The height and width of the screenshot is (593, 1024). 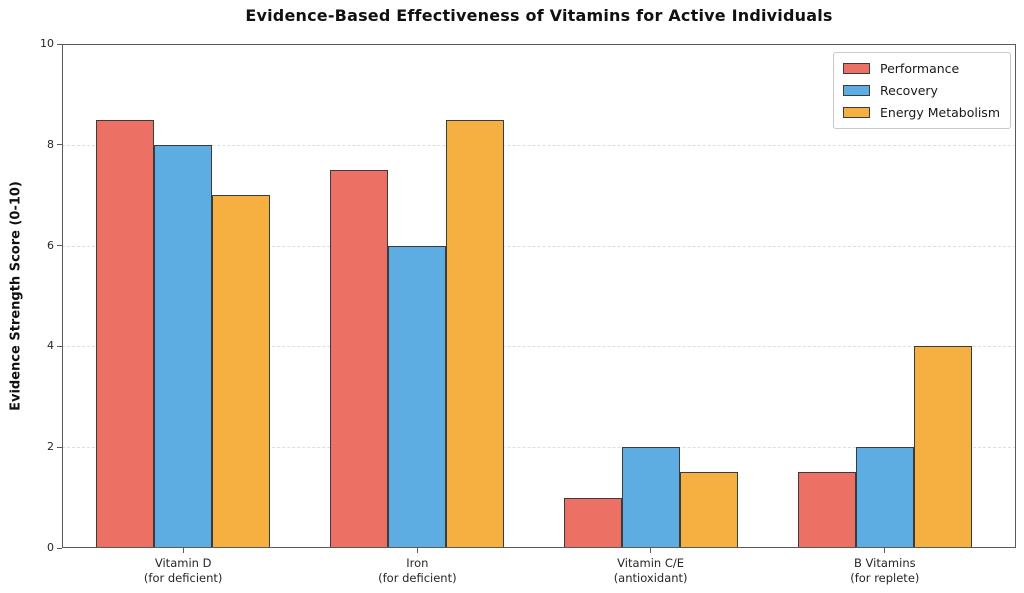 I want to click on legend-label: Energy Metabolism, so click(x=940, y=112).